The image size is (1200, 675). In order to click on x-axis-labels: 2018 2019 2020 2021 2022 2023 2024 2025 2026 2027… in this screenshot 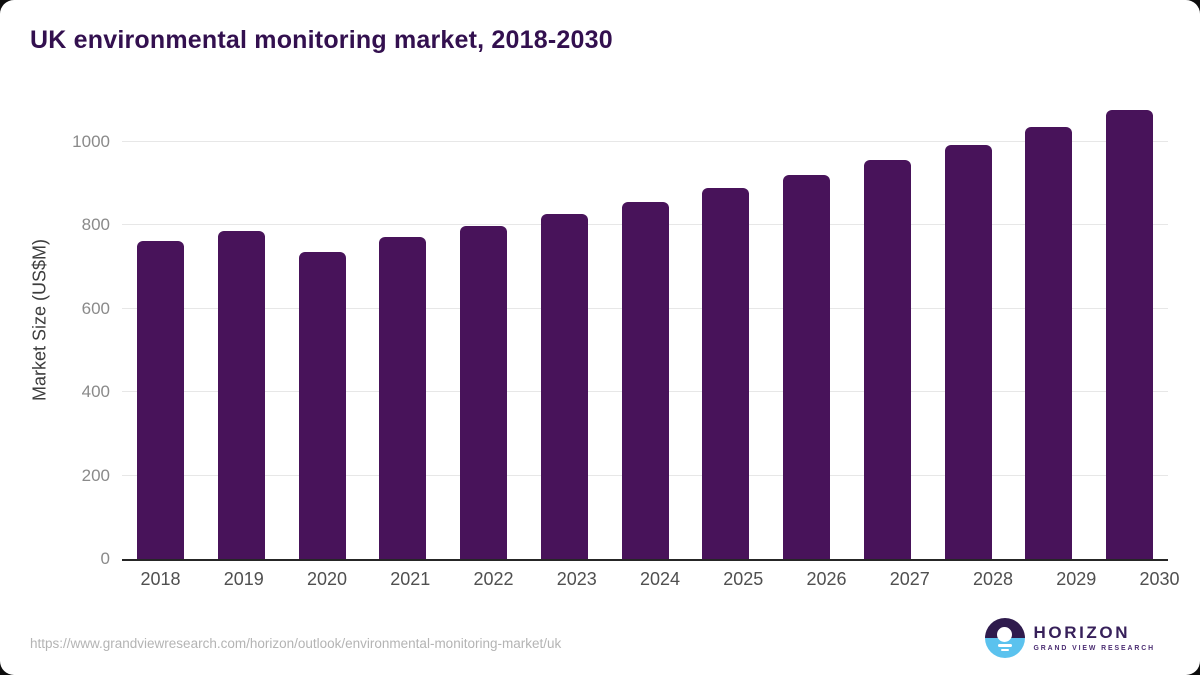, I will do `click(660, 579)`.